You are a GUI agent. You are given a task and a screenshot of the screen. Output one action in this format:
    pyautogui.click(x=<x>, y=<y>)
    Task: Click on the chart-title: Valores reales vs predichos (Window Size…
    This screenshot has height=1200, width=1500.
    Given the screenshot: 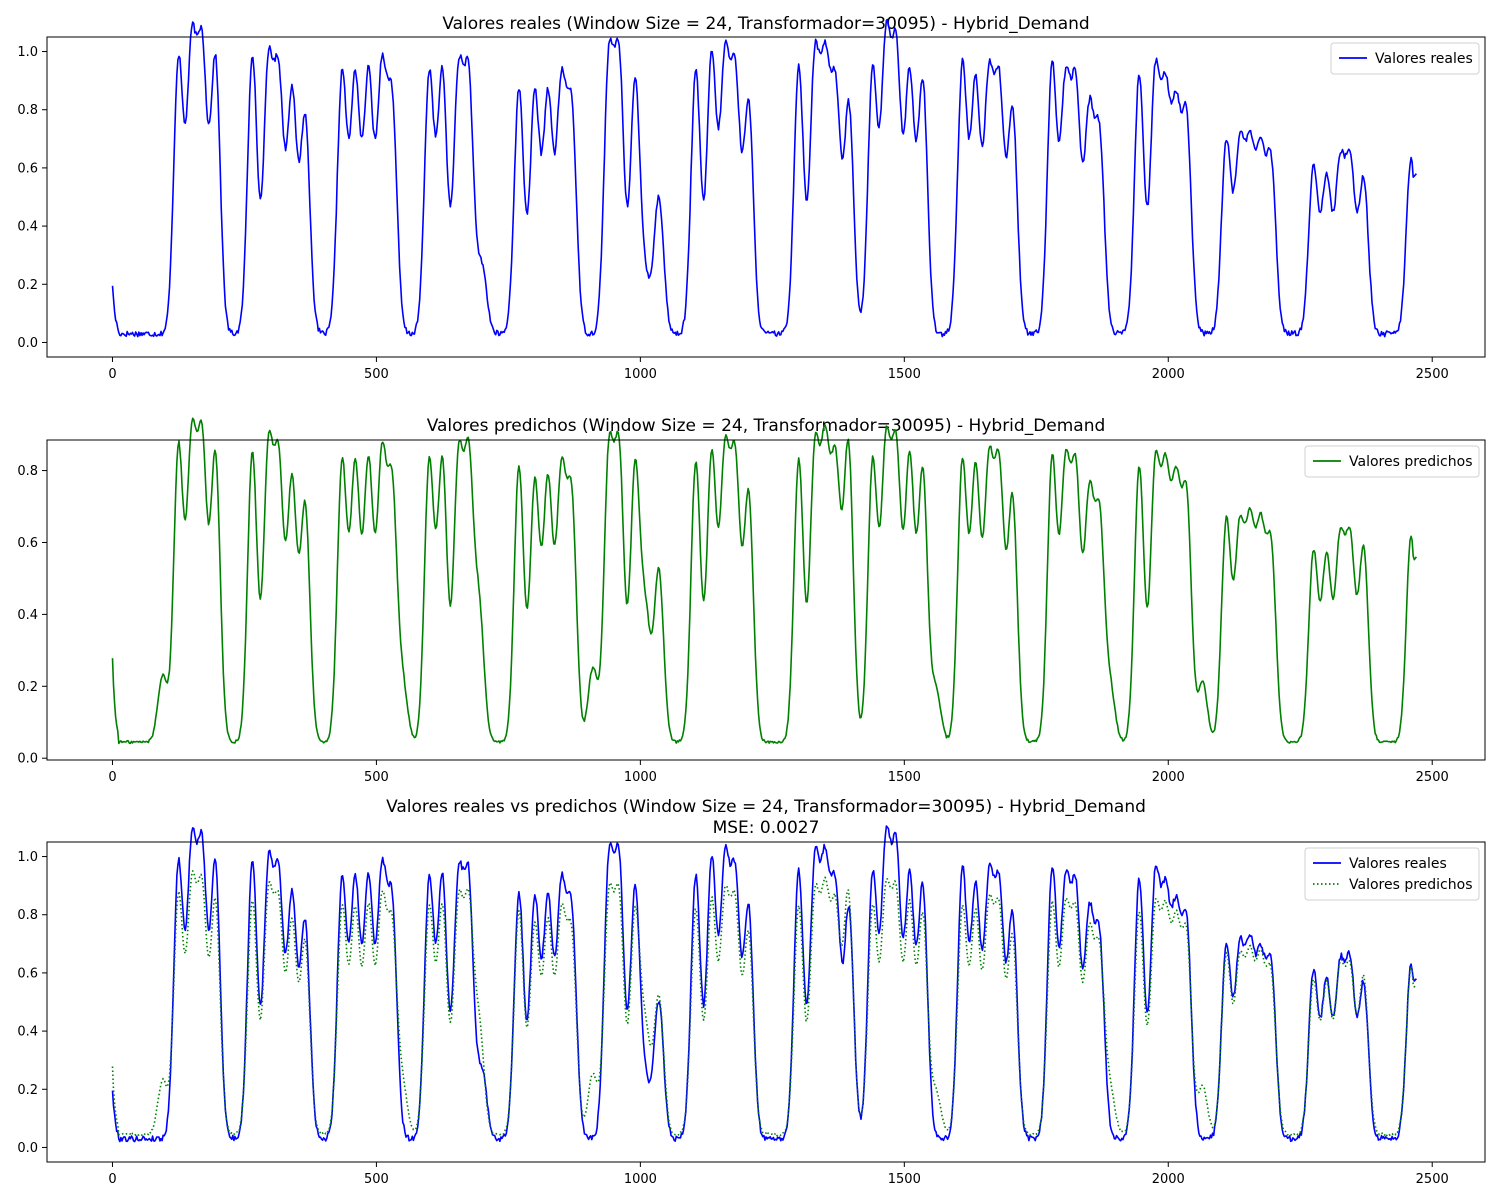 What is the action you would take?
    pyautogui.click(x=766, y=807)
    